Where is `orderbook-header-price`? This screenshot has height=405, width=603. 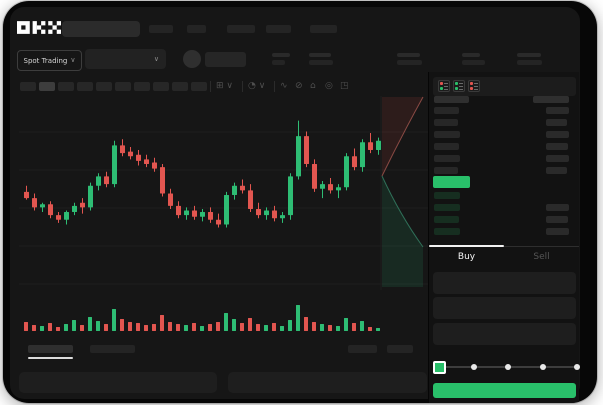 orderbook-header-price is located at coordinates (451, 99).